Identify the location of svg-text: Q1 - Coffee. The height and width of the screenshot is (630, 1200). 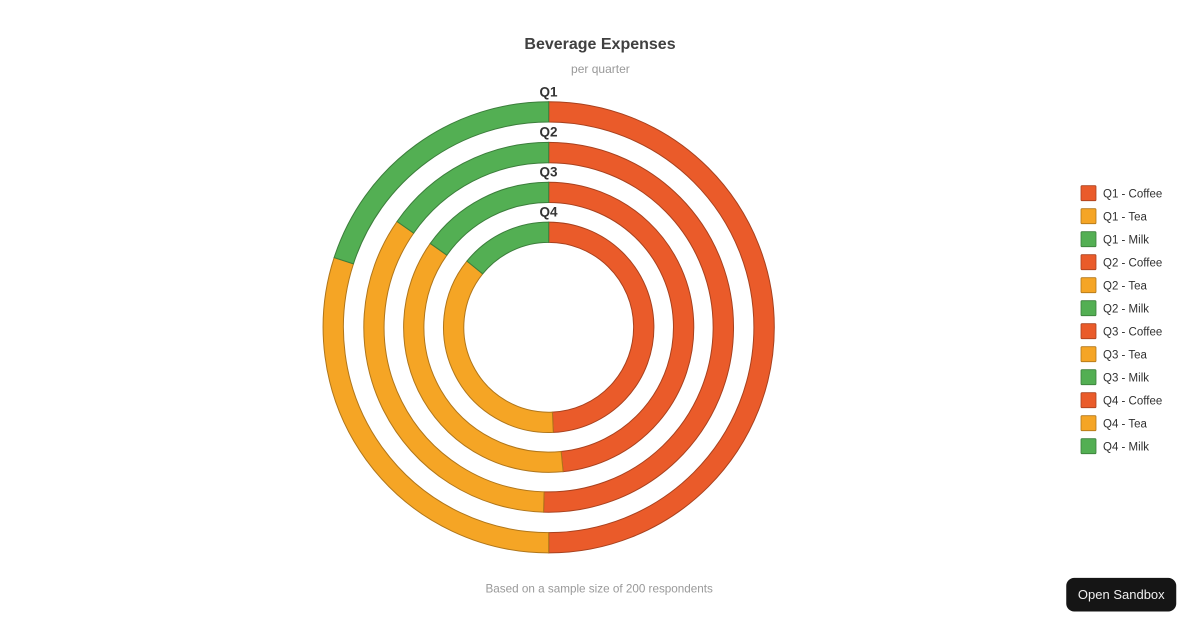
(1132, 194).